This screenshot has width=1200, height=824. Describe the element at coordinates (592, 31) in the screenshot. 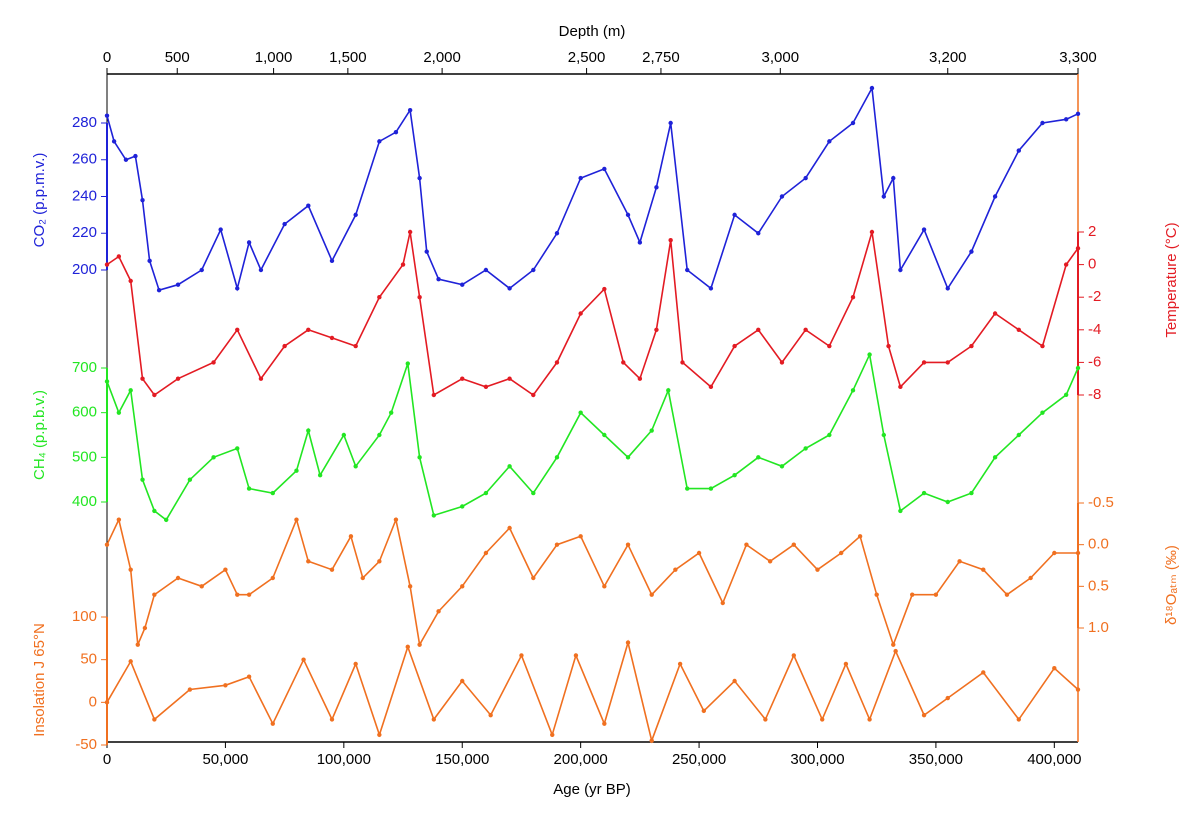

I see `x2-axis-label: Depth (m)` at that location.